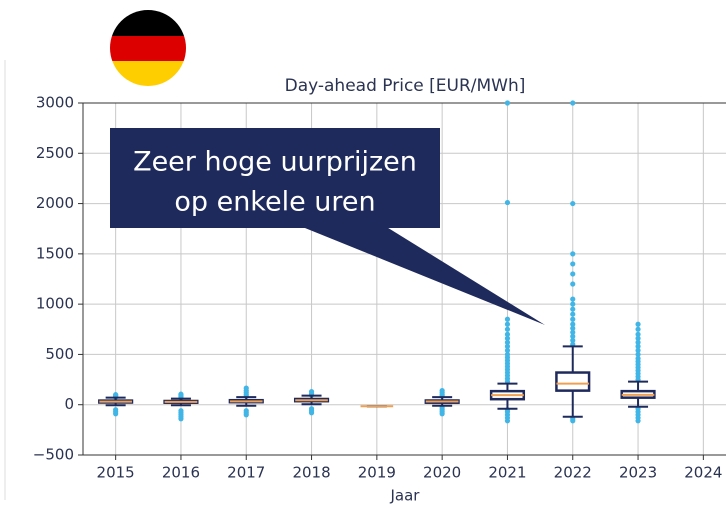 Image resolution: width=726 pixels, height=508 pixels. What do you see at coordinates (55, 203) in the screenshot?
I see `y-tick-label: 2000` at bounding box center [55, 203].